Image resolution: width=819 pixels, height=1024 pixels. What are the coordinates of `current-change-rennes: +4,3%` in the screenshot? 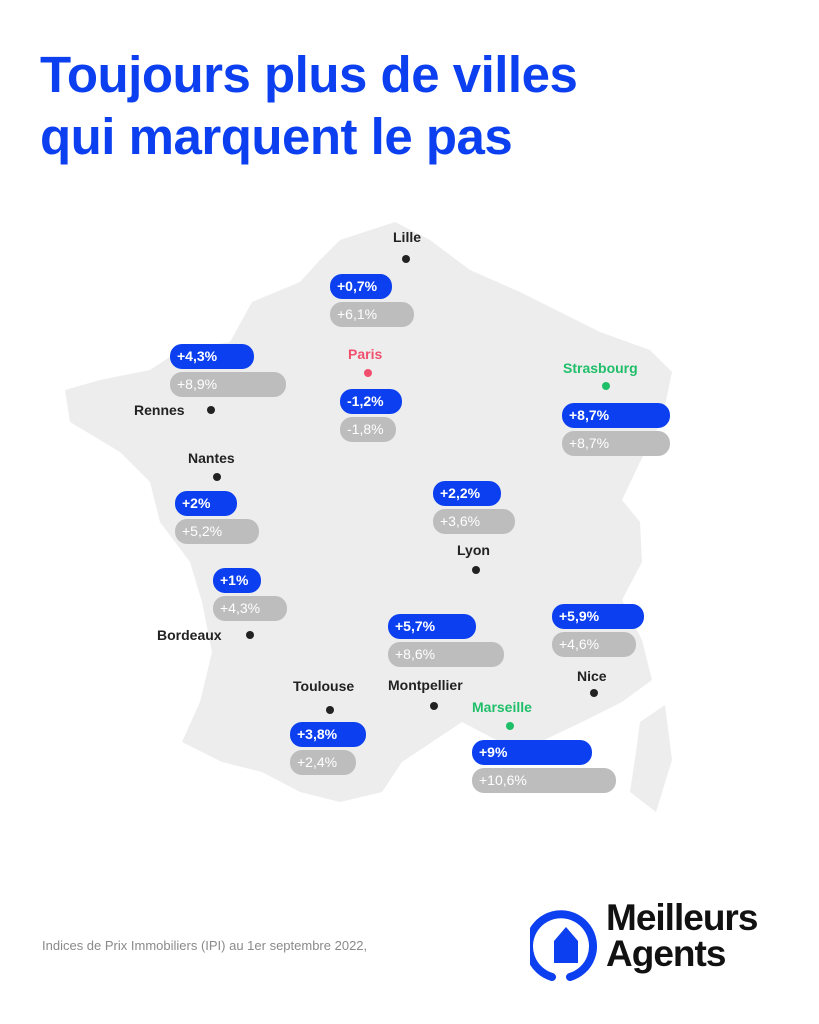 It's located at (212, 356).